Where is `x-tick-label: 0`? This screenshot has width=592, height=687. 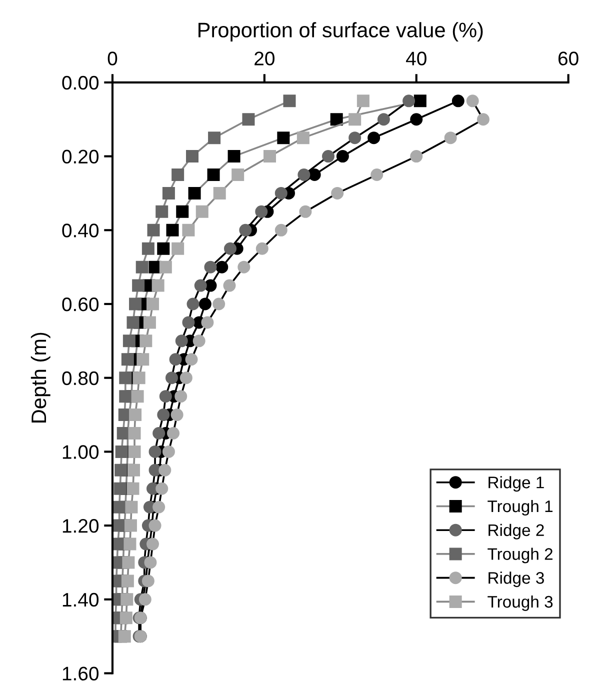 x-tick-label: 0 is located at coordinates (113, 59).